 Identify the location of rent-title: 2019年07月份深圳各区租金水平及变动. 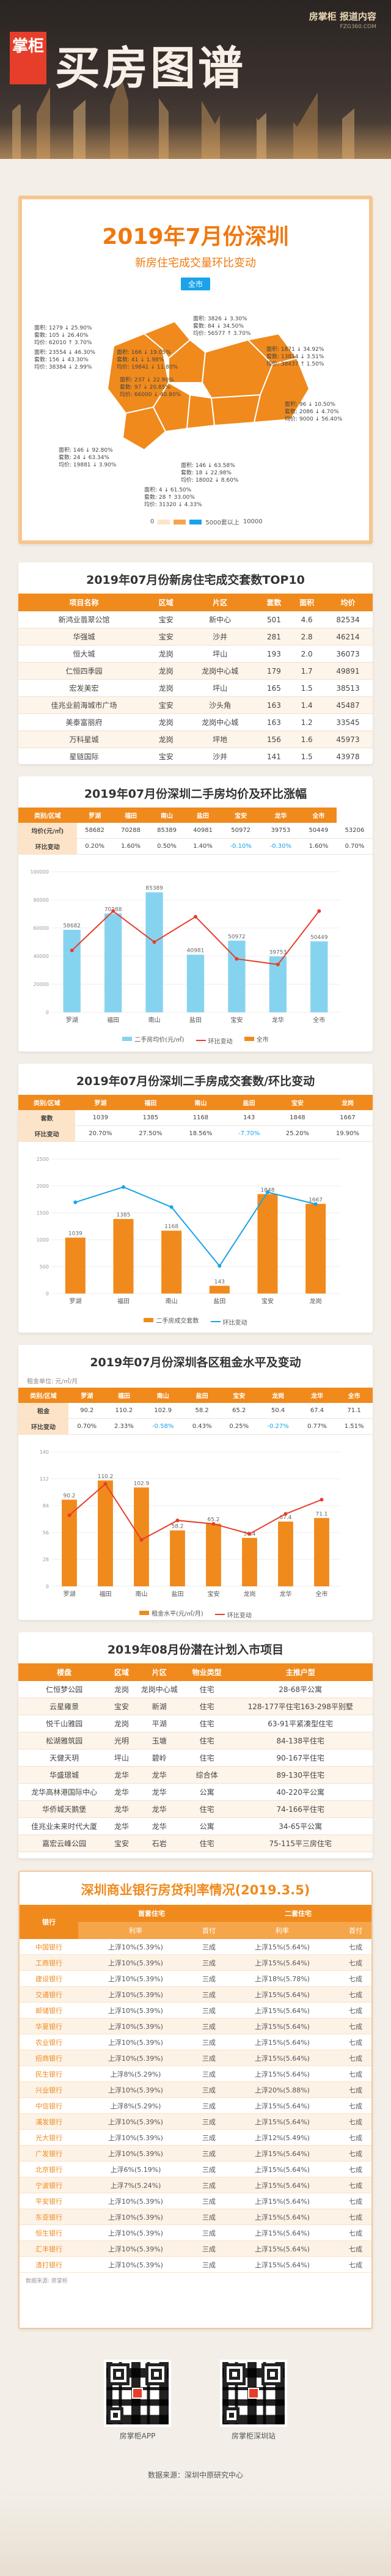
(195, 1362).